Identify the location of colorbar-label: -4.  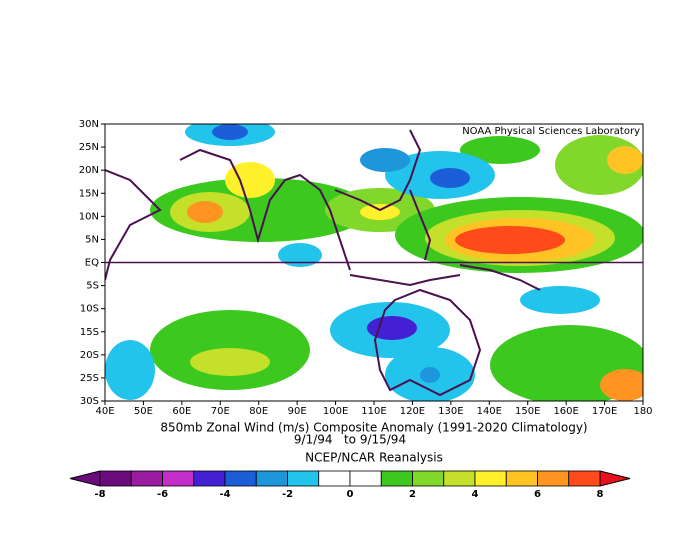
(224, 494).